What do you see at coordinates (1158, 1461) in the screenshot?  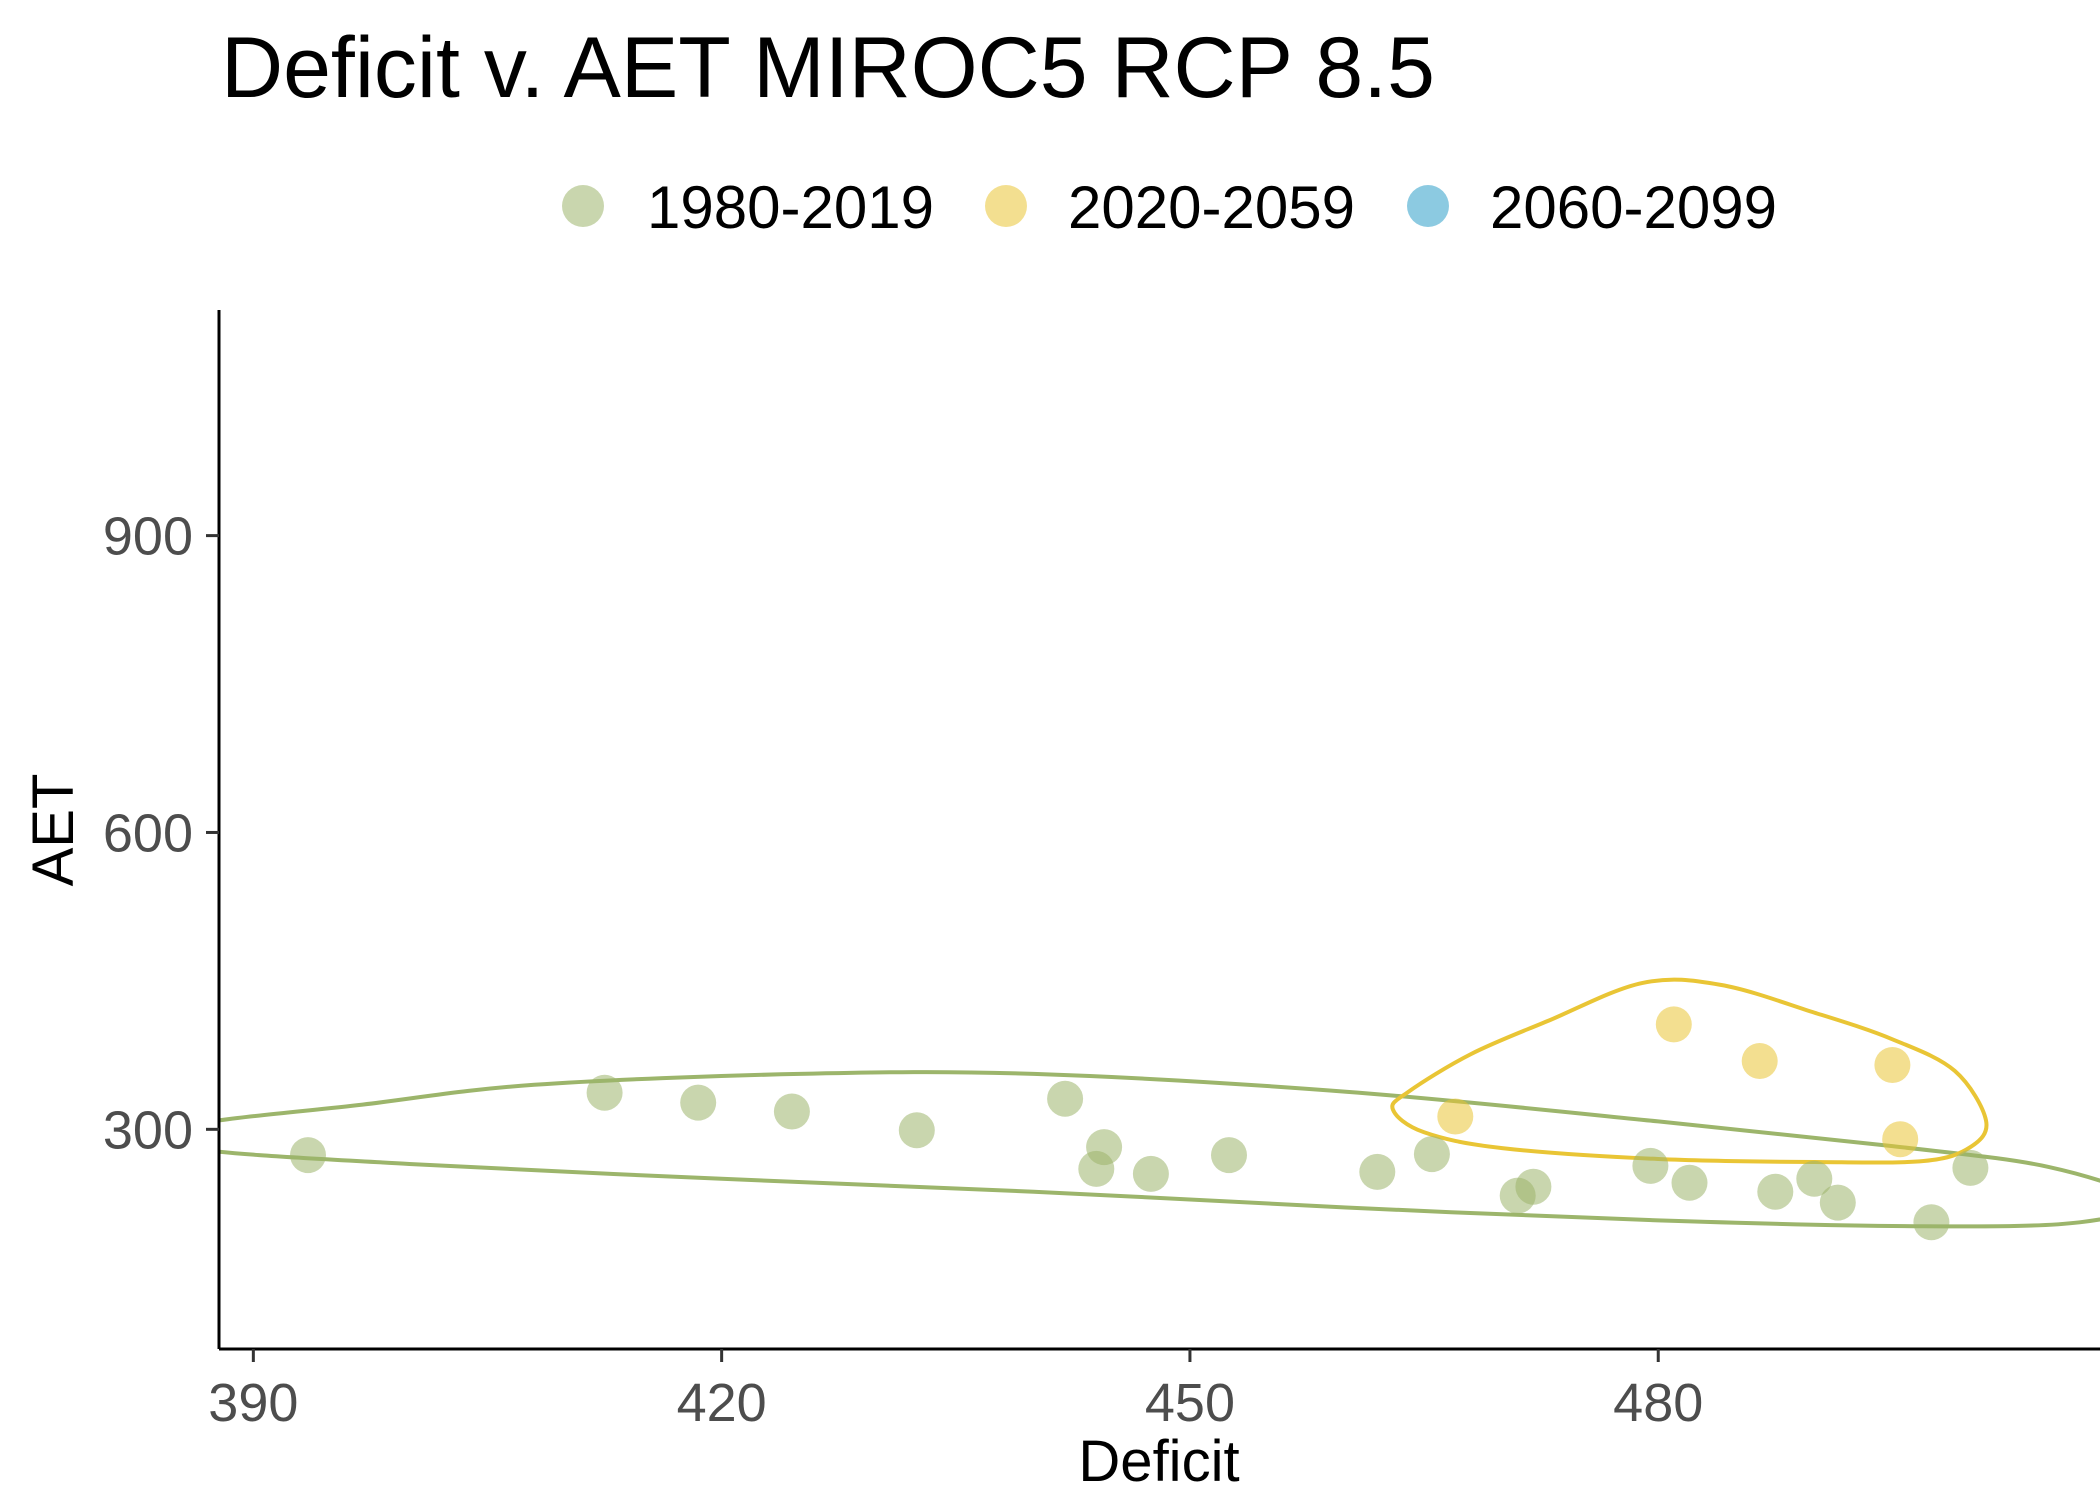 I see `x-axis-title: Deficit` at bounding box center [1158, 1461].